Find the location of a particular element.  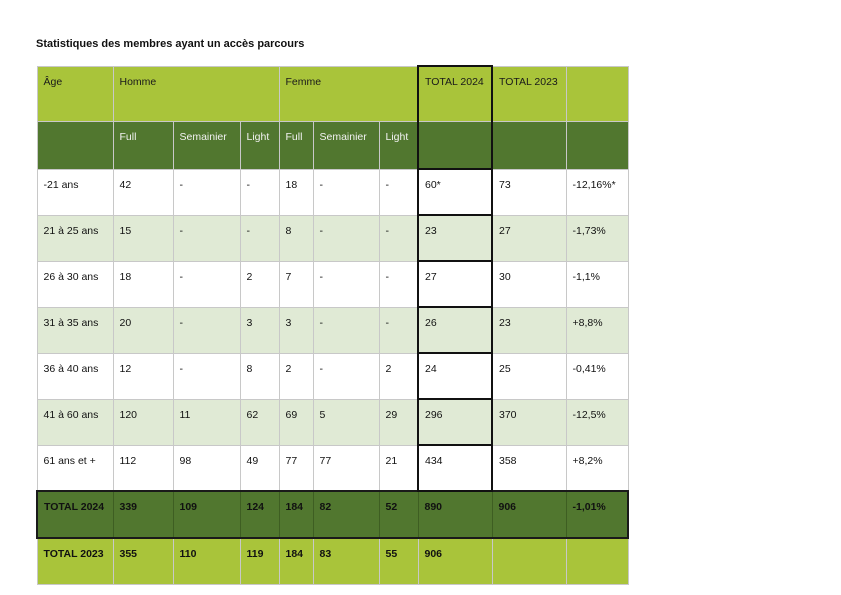

table-cell: 355 is located at coordinates (143, 561).